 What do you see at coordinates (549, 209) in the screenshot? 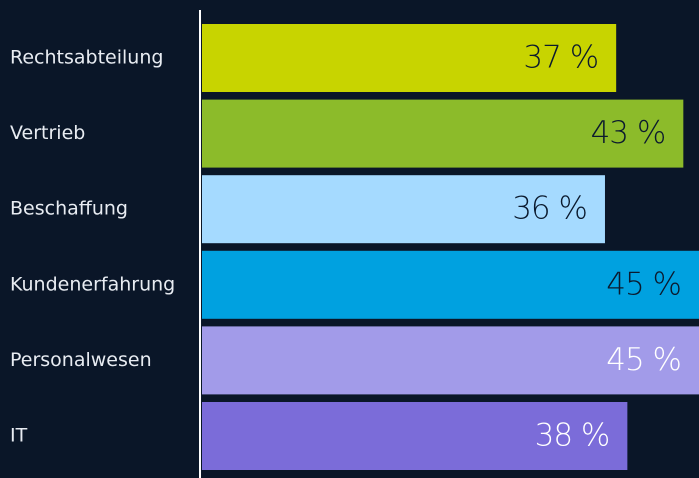
I see `value-label: 36 %` at bounding box center [549, 209].